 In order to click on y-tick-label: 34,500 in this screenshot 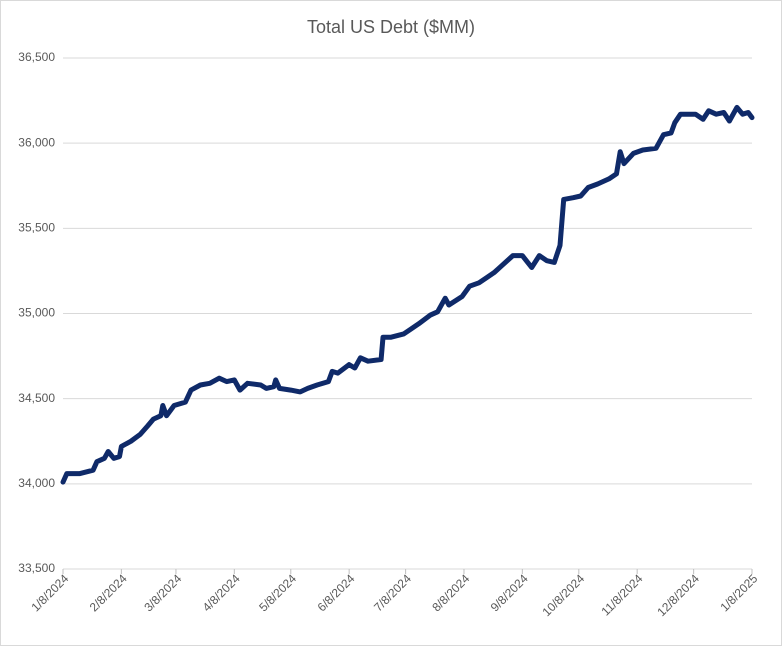, I will do `click(36, 398)`.